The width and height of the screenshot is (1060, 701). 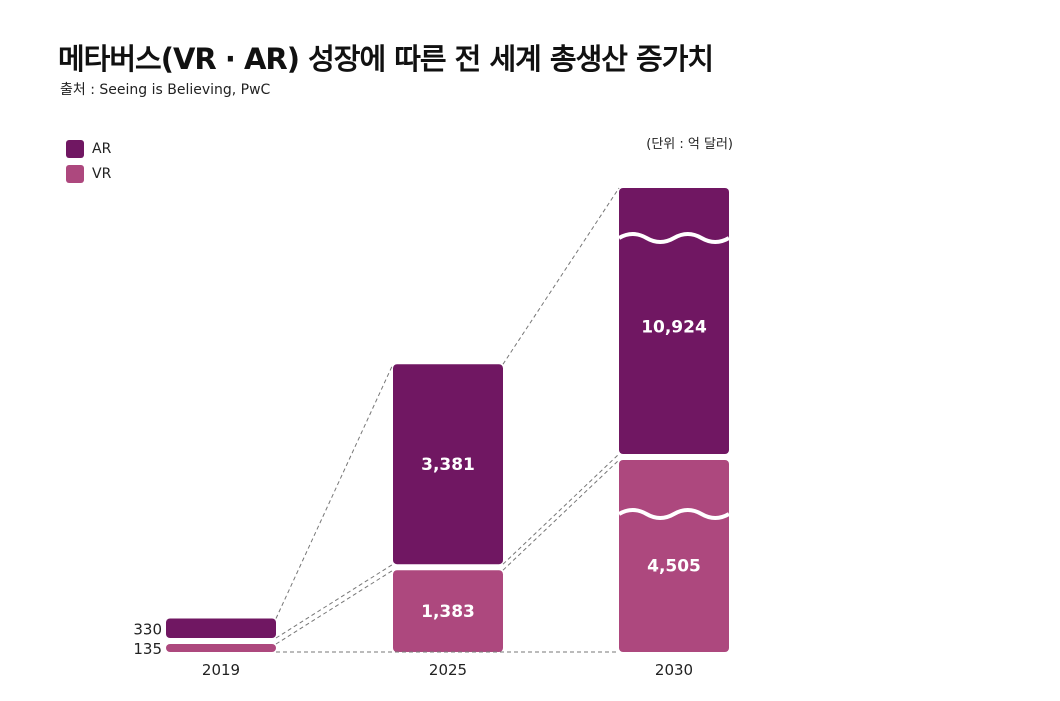 I want to click on legend-swatch-vr, so click(x=75, y=173).